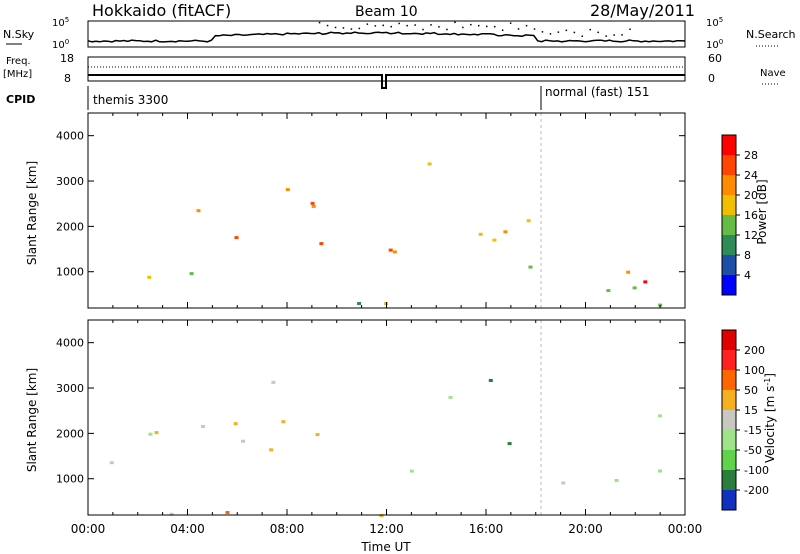 This screenshot has height=554, width=800. I want to click on colorbar-tick-label: -15, so click(753, 430).